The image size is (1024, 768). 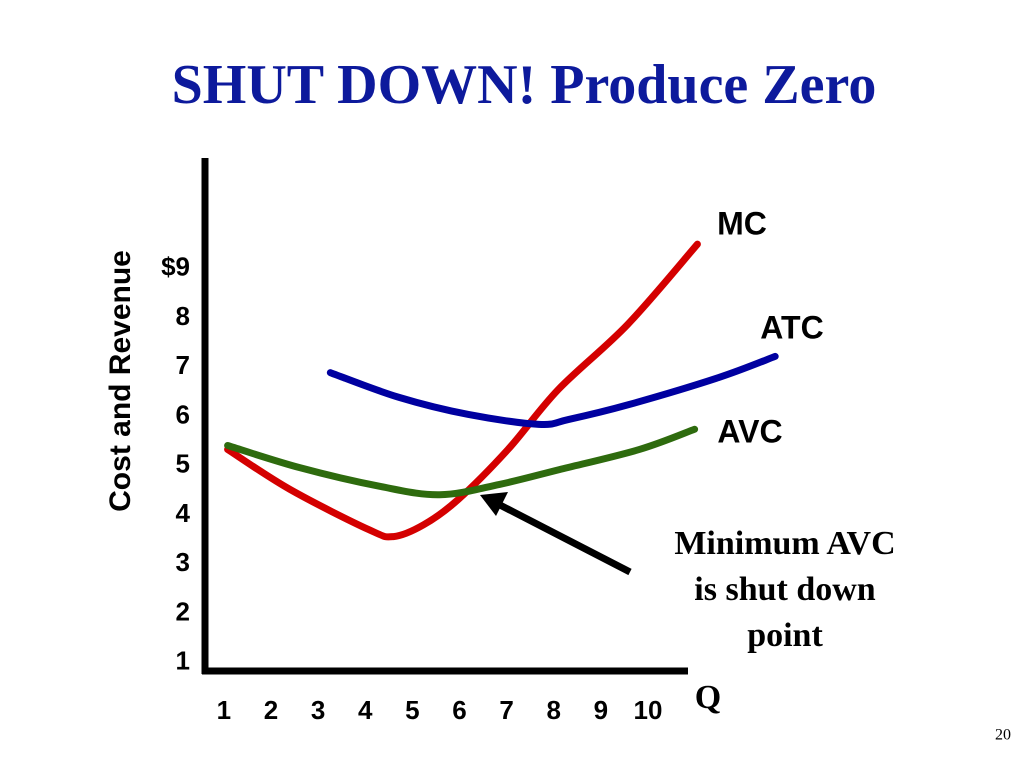 I want to click on y-tick-label: 2, so click(x=183, y=611).